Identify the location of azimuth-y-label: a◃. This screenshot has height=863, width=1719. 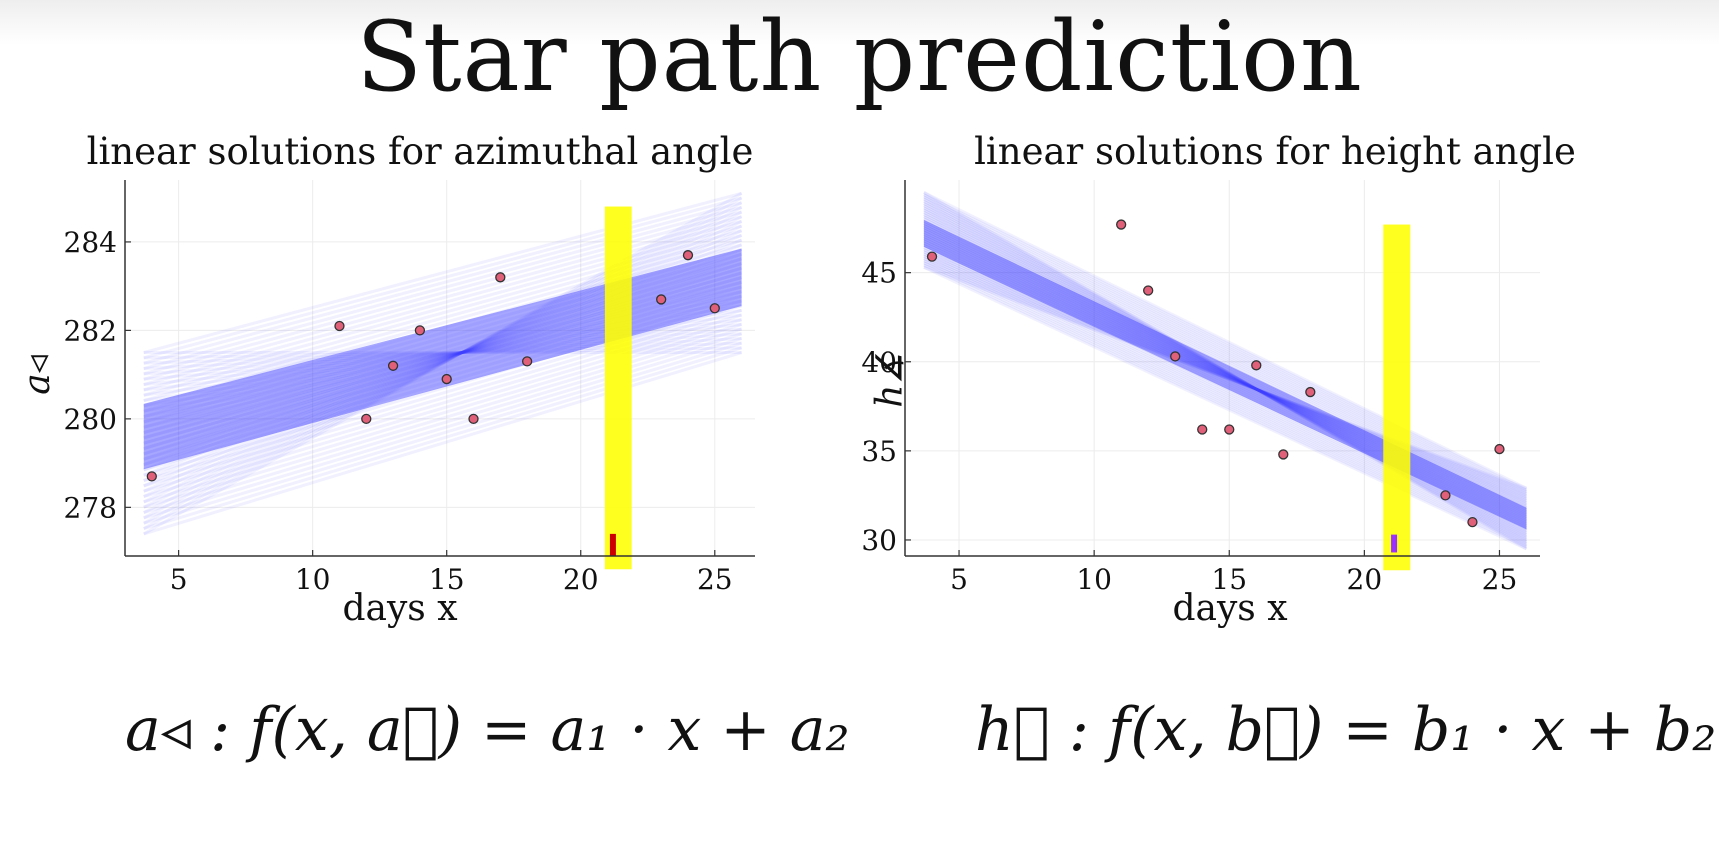
(38, 375).